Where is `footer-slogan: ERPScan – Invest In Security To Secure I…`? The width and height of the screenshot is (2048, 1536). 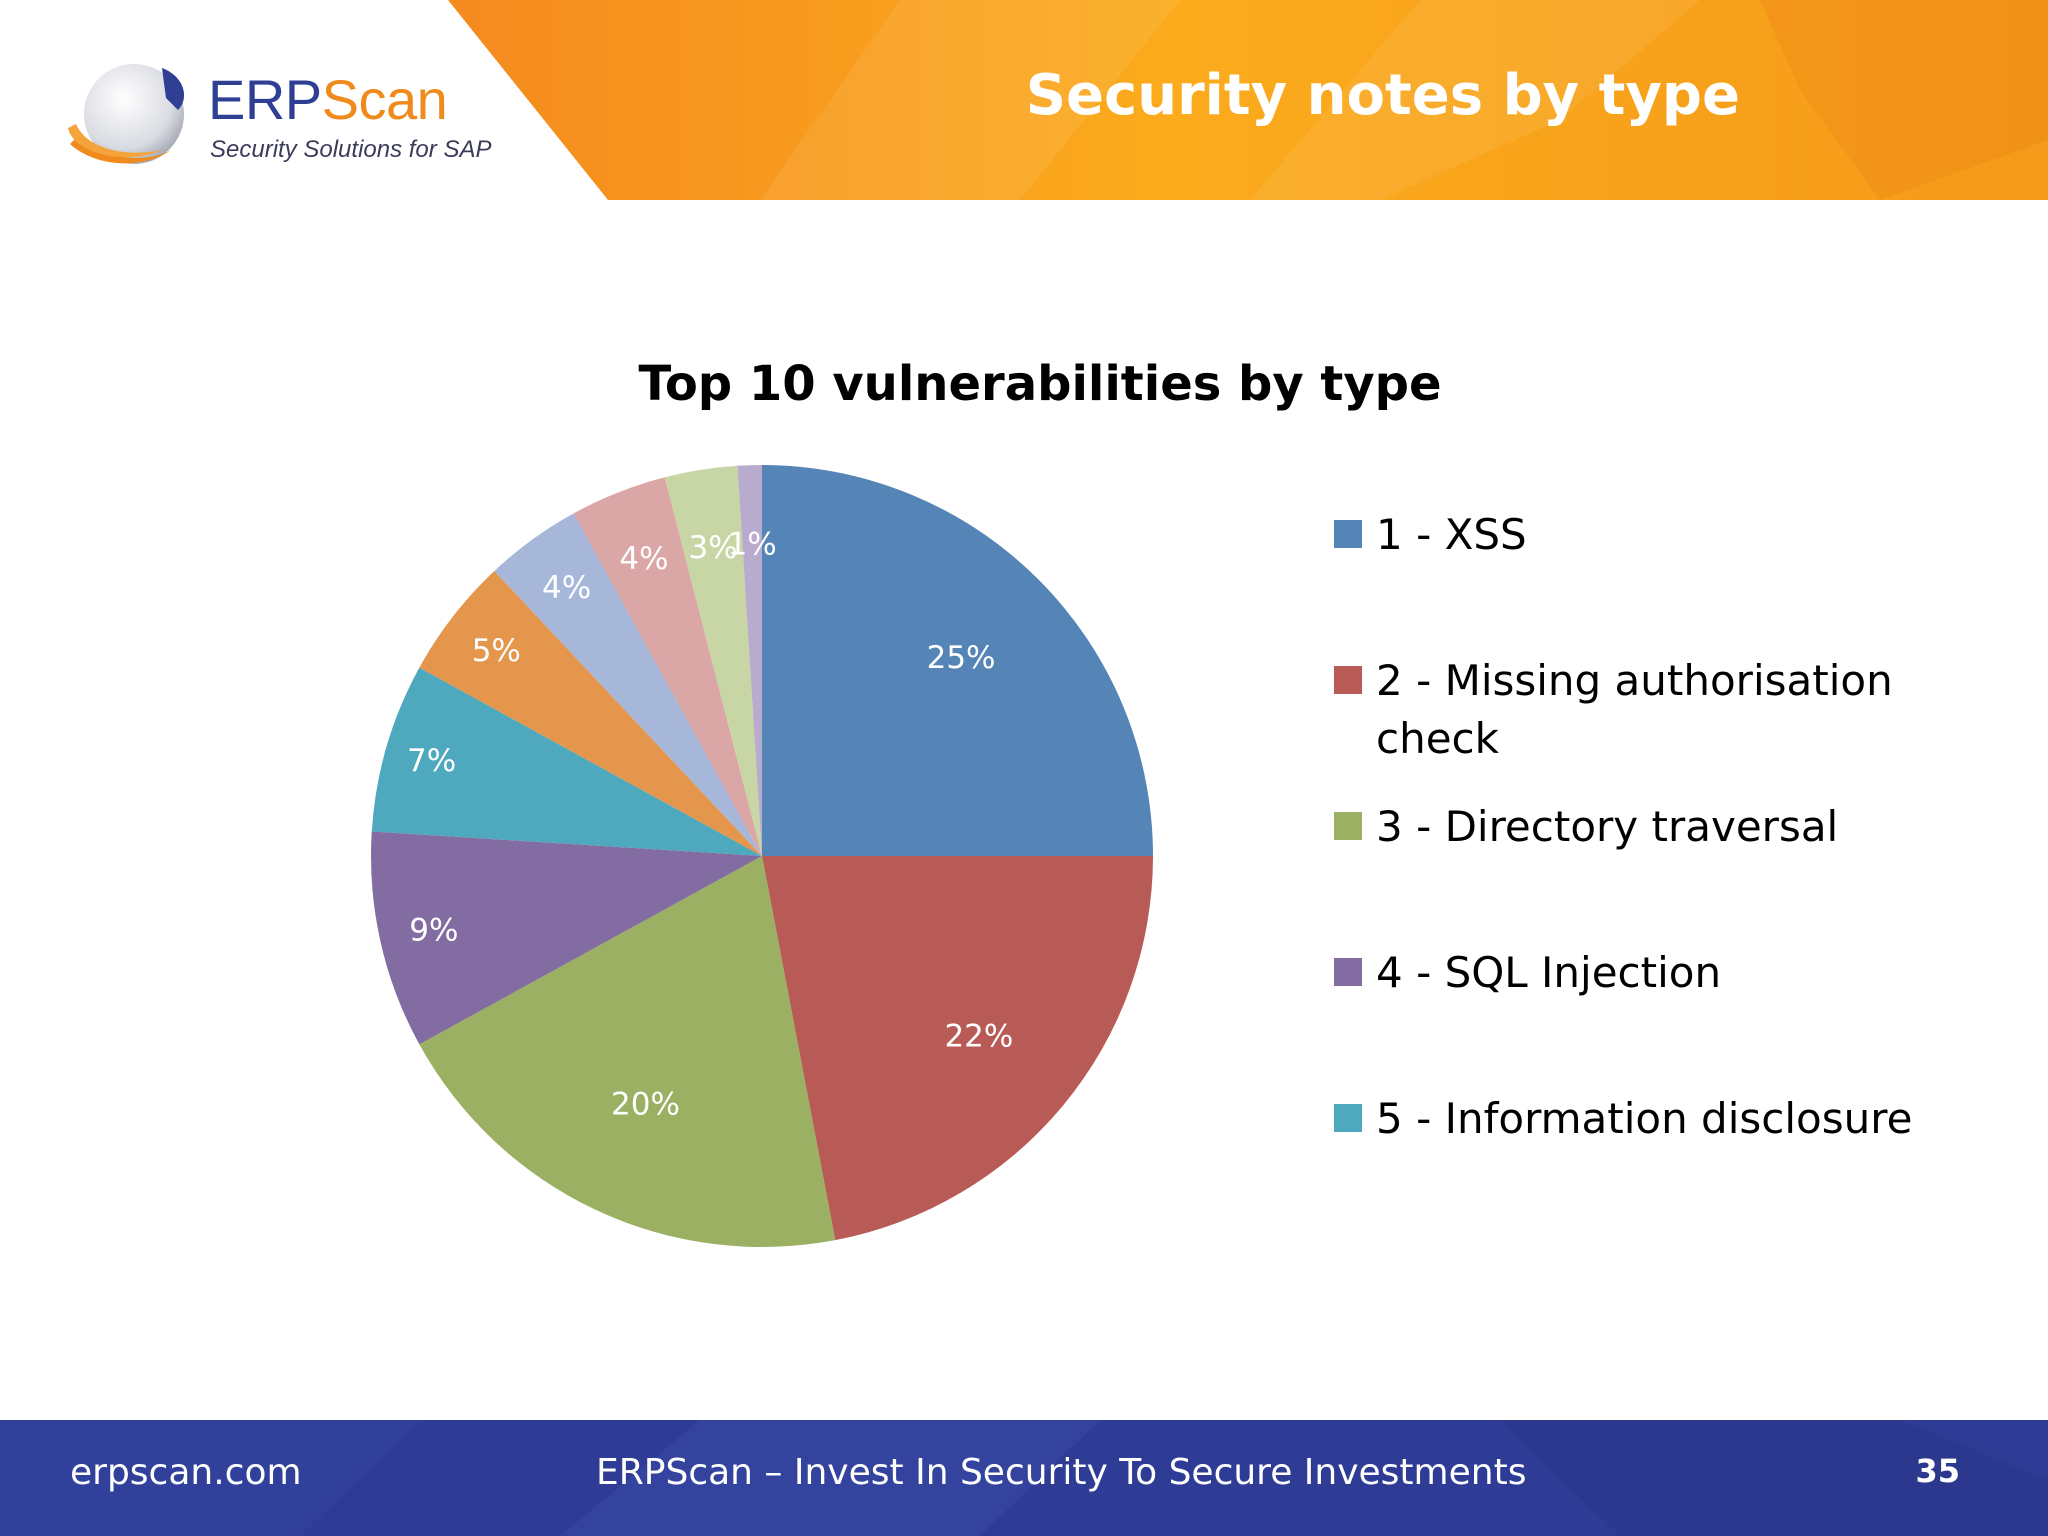 footer-slogan: ERPScan – Invest In Security To Secure I… is located at coordinates (1061, 1472).